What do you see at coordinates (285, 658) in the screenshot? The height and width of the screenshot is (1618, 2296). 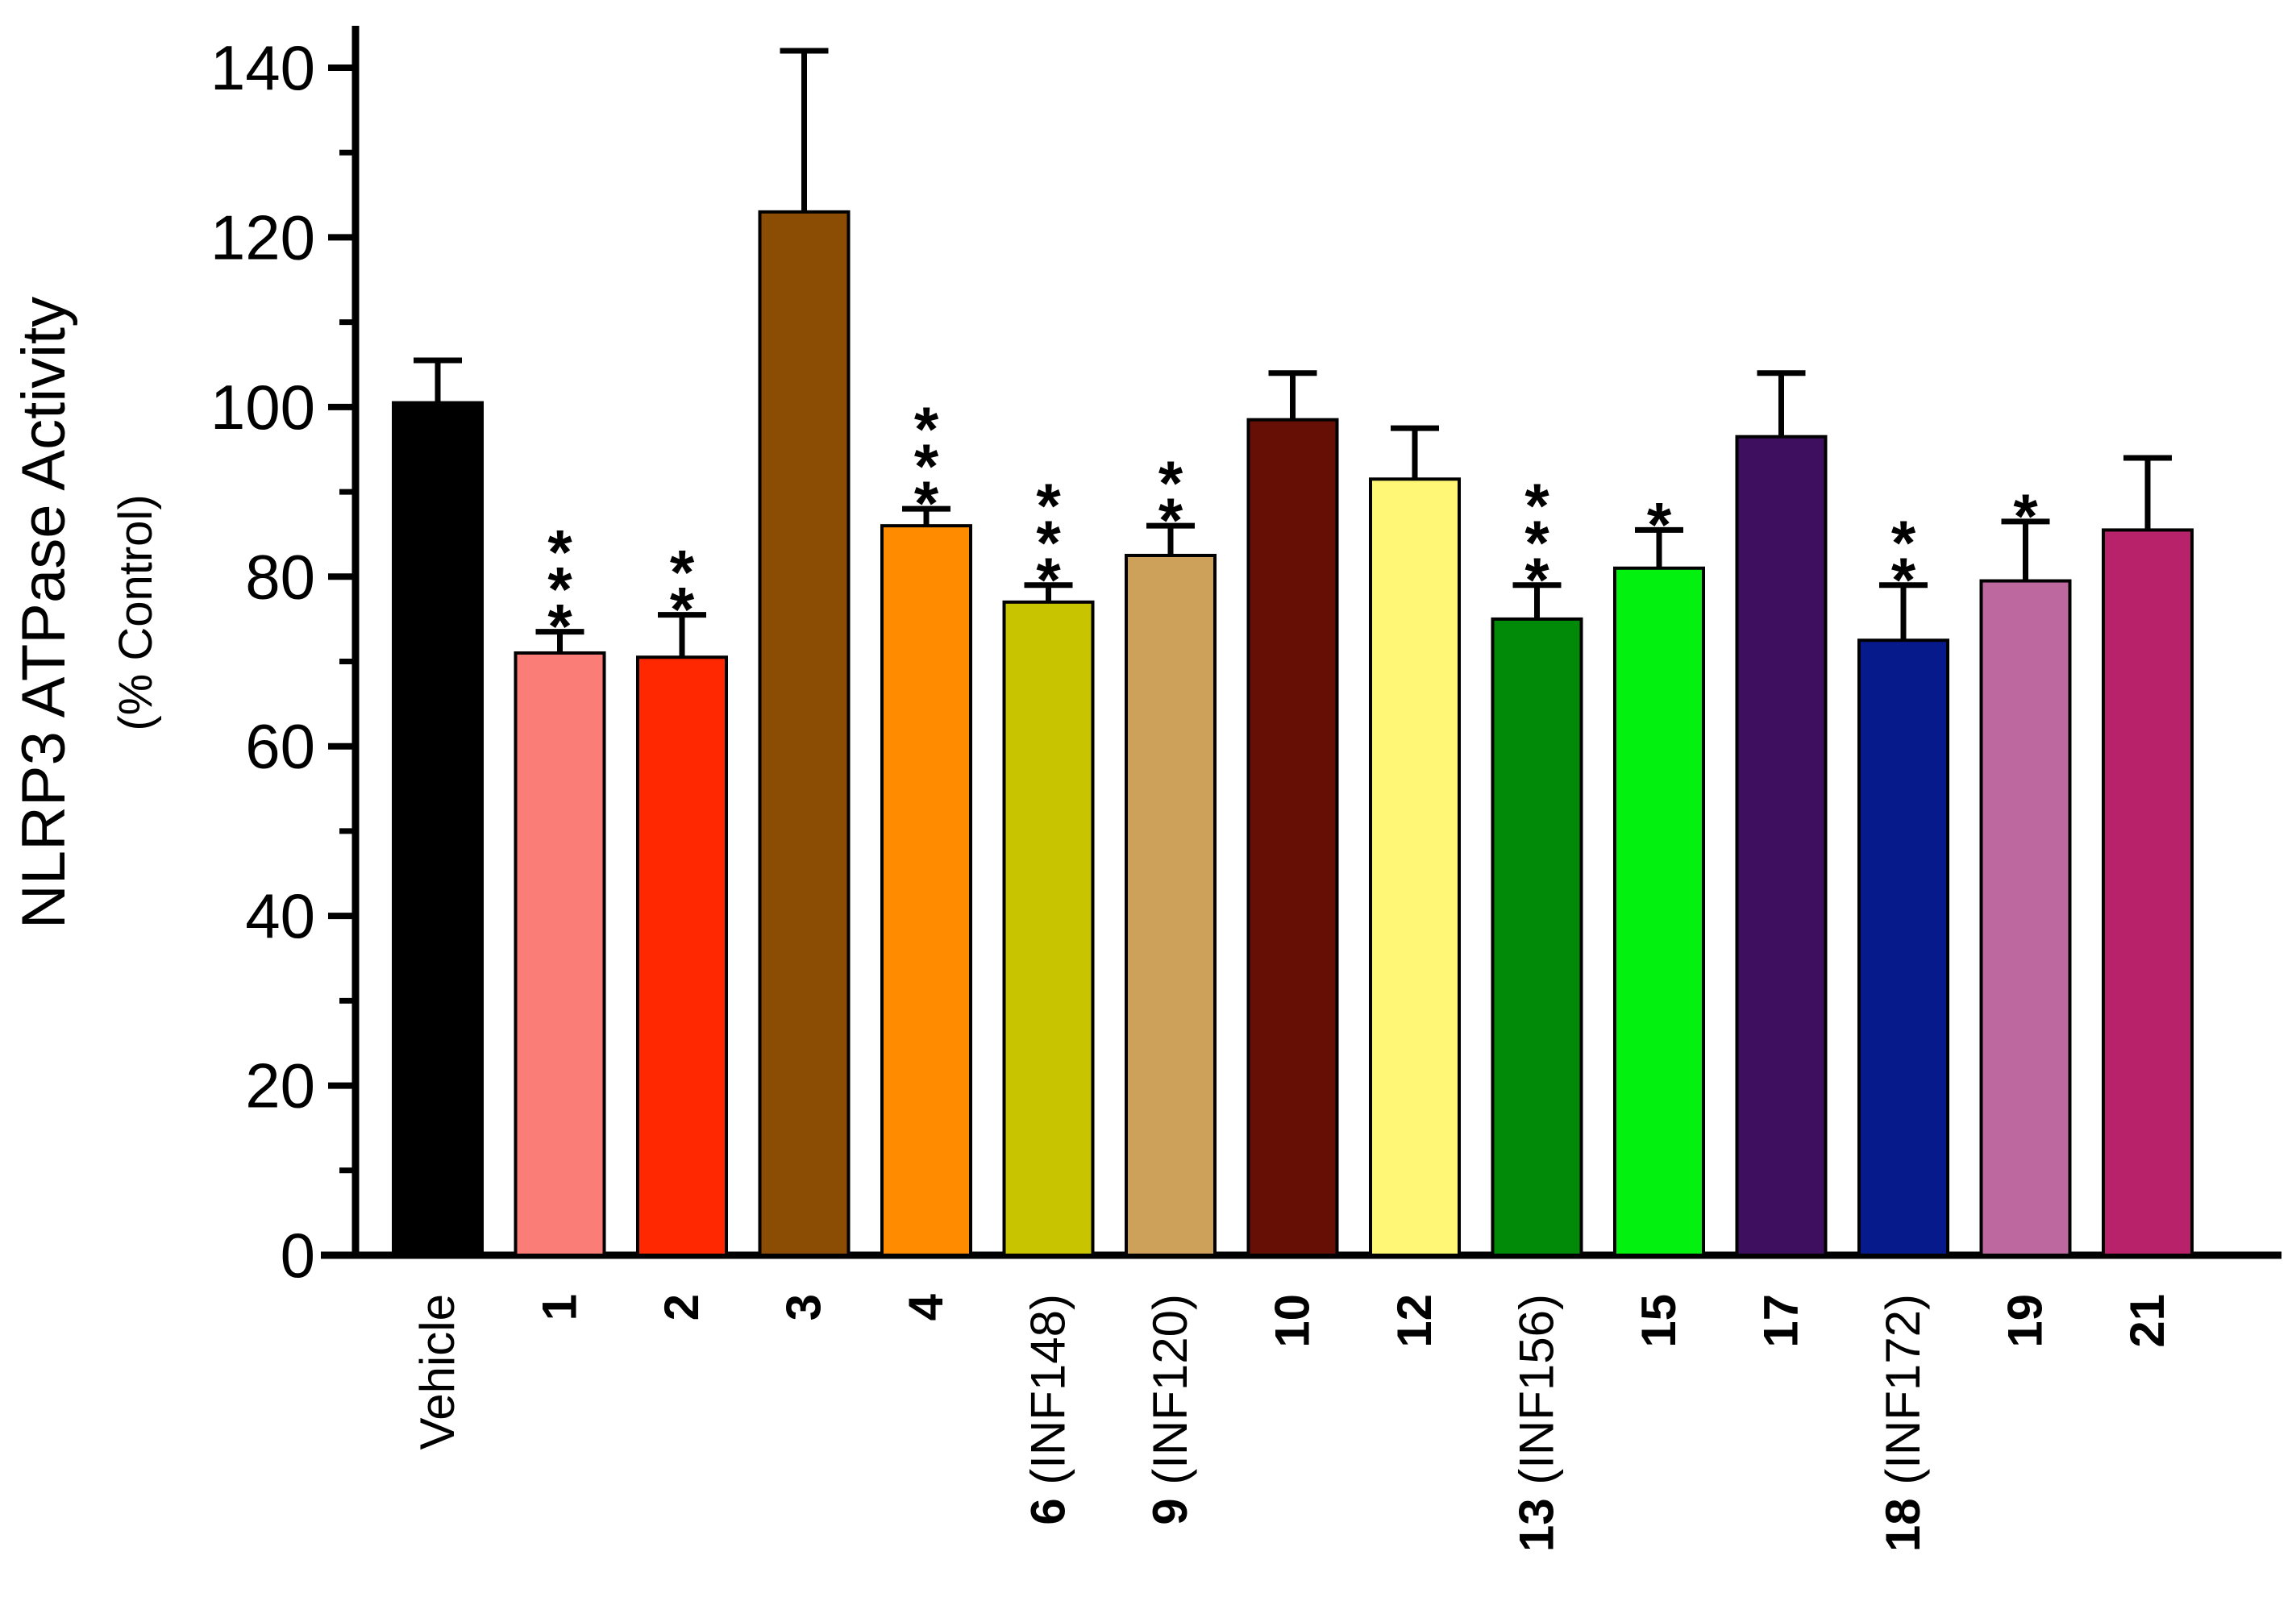 I see `y-axis: 0 20 40 60 80 100 120 140` at bounding box center [285, 658].